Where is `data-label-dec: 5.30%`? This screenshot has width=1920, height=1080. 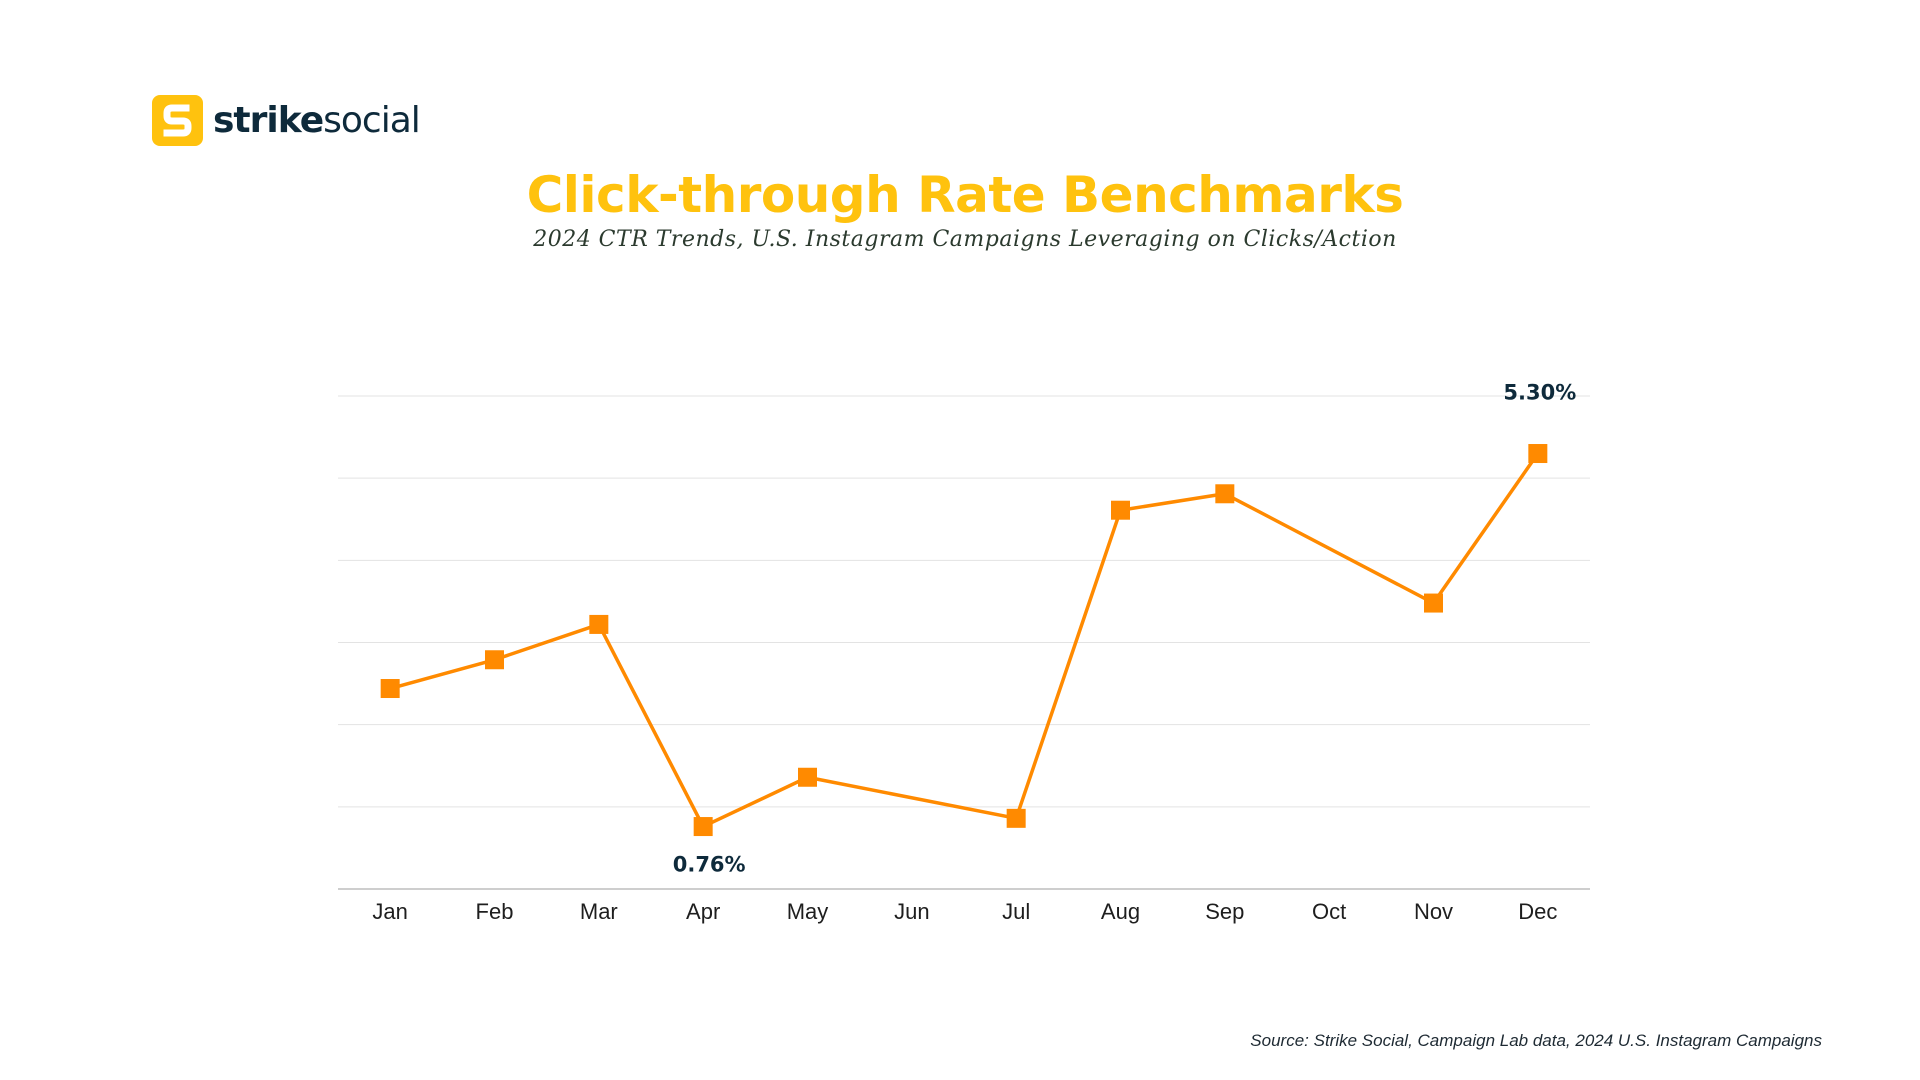 data-label-dec: 5.30% is located at coordinates (1539, 393).